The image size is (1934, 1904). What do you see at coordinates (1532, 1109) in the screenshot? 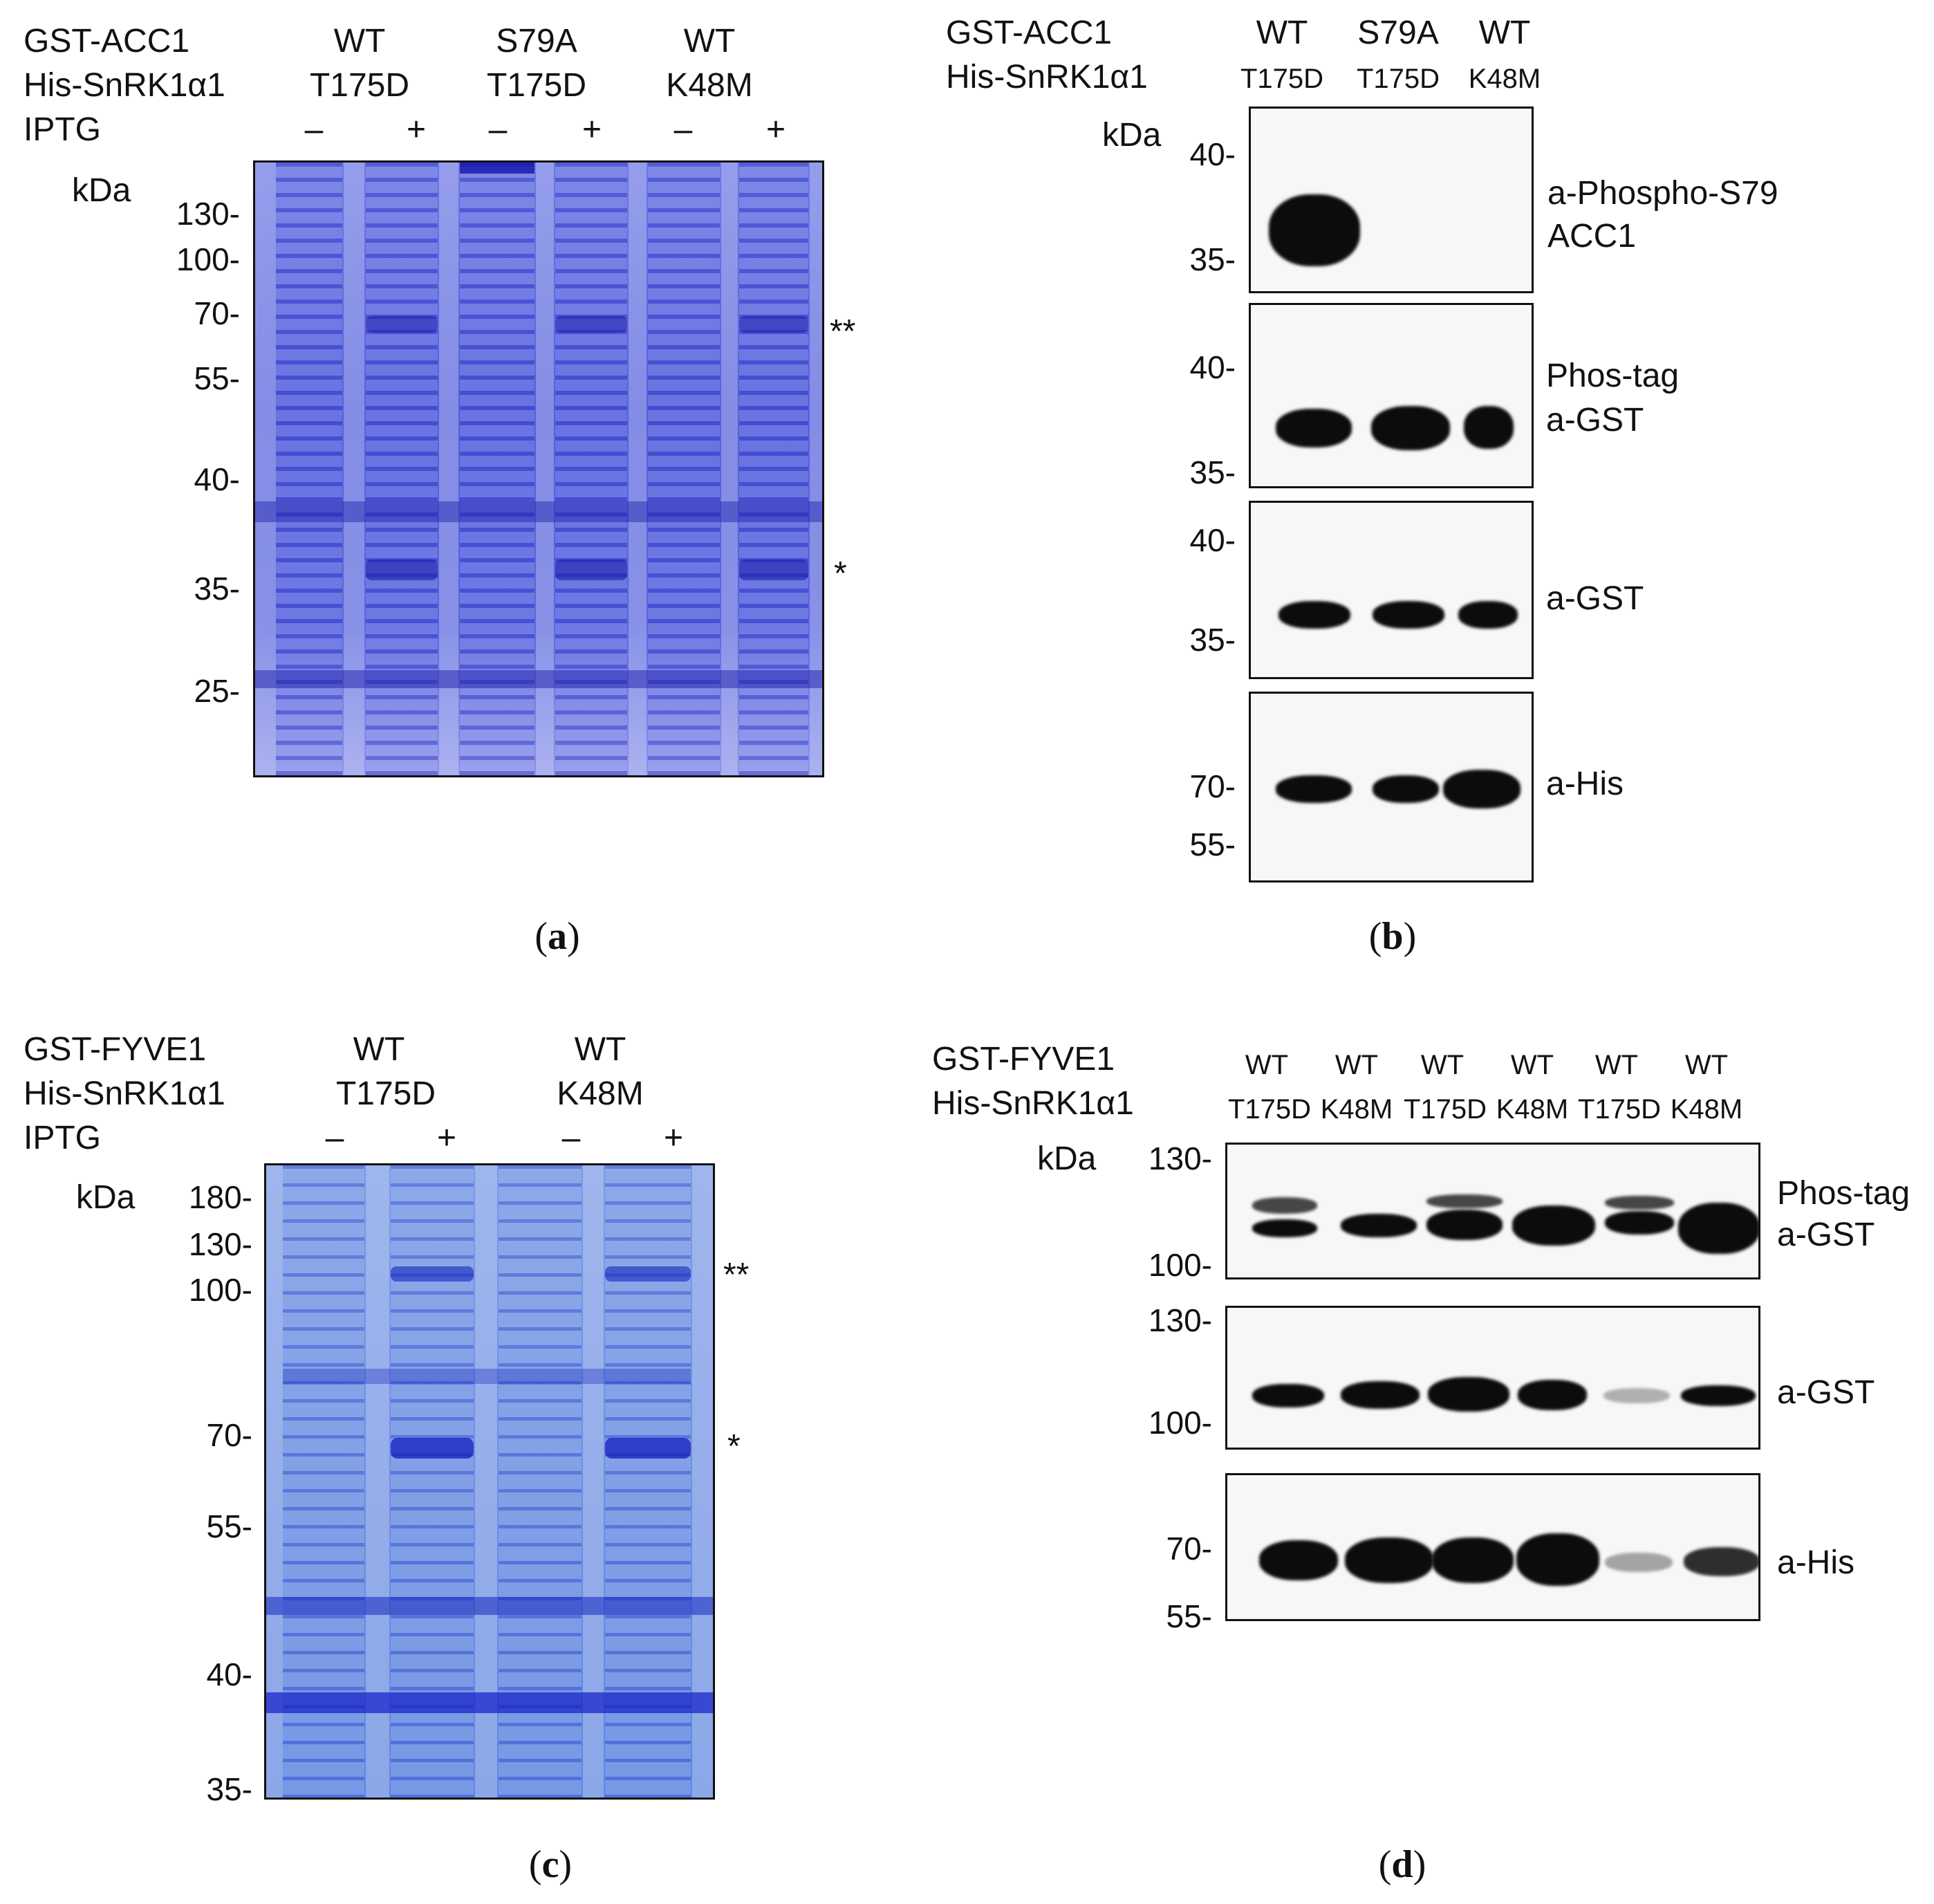
I see `lane-4-bottom: K48M` at bounding box center [1532, 1109].